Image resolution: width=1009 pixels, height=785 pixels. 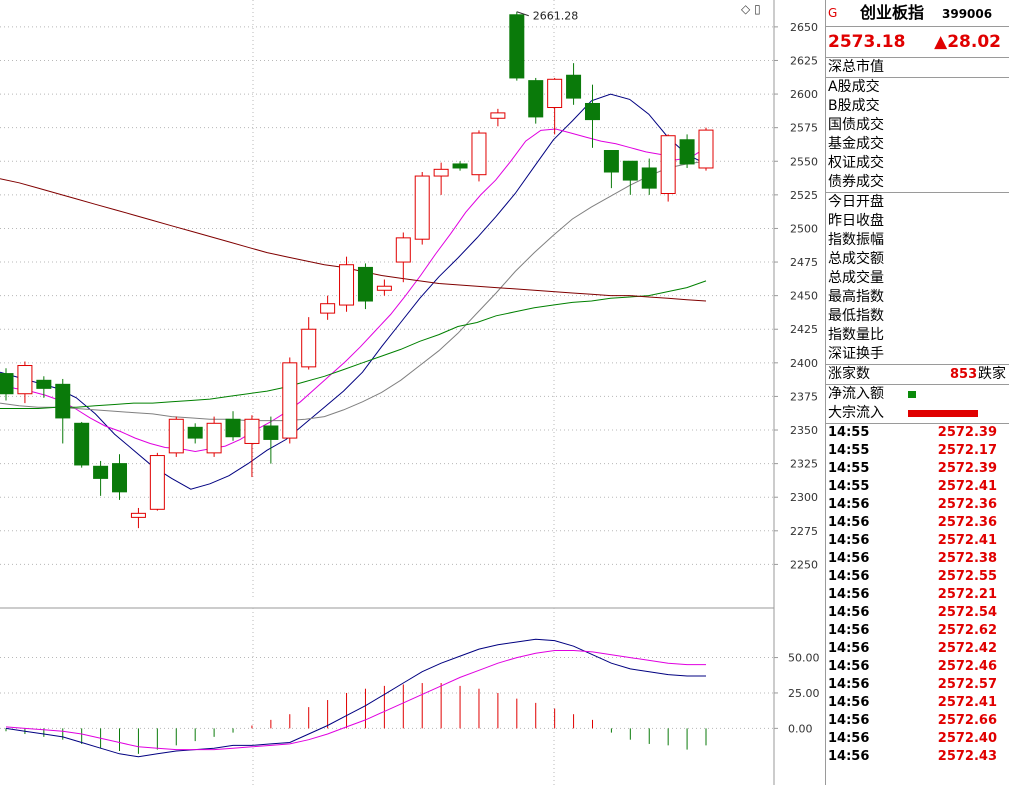 I want to click on tick-value: 2572.42, so click(x=967, y=648).